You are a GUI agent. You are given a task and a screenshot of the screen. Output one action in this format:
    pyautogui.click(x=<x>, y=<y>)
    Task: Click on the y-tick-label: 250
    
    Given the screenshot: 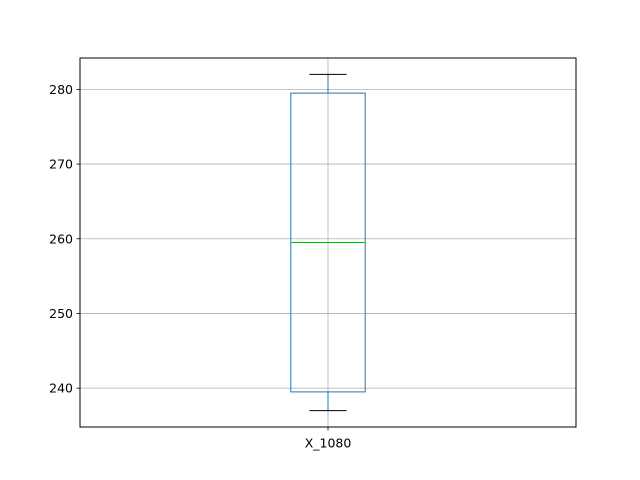 What is the action you would take?
    pyautogui.click(x=61, y=313)
    